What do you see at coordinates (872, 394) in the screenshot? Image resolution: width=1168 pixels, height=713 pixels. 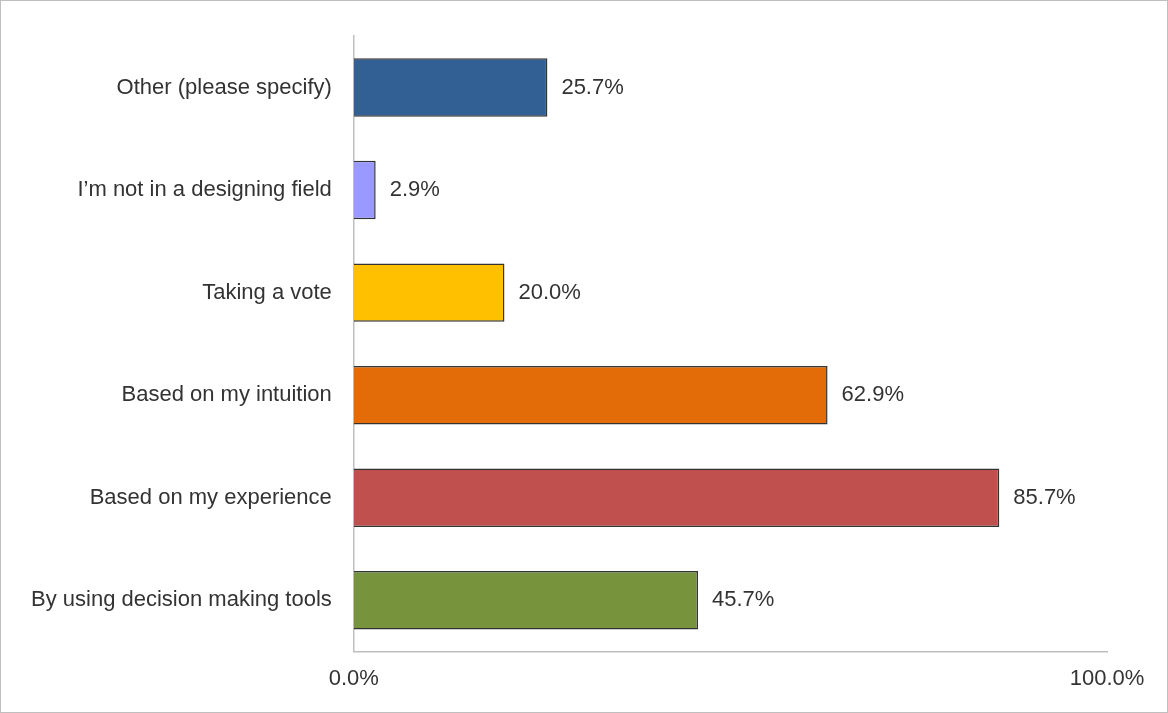 I see `data-label: 62.9%` at bounding box center [872, 394].